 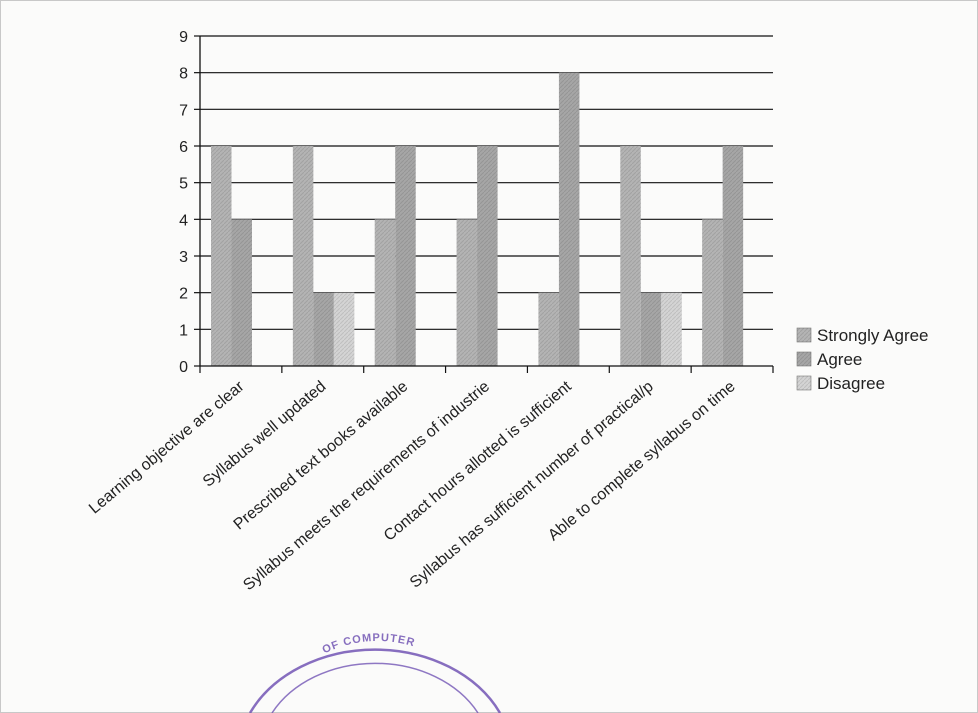 I want to click on y-tick-labels: 0 1 2 3 4 5 6 7 8 9, so click(x=183, y=202).